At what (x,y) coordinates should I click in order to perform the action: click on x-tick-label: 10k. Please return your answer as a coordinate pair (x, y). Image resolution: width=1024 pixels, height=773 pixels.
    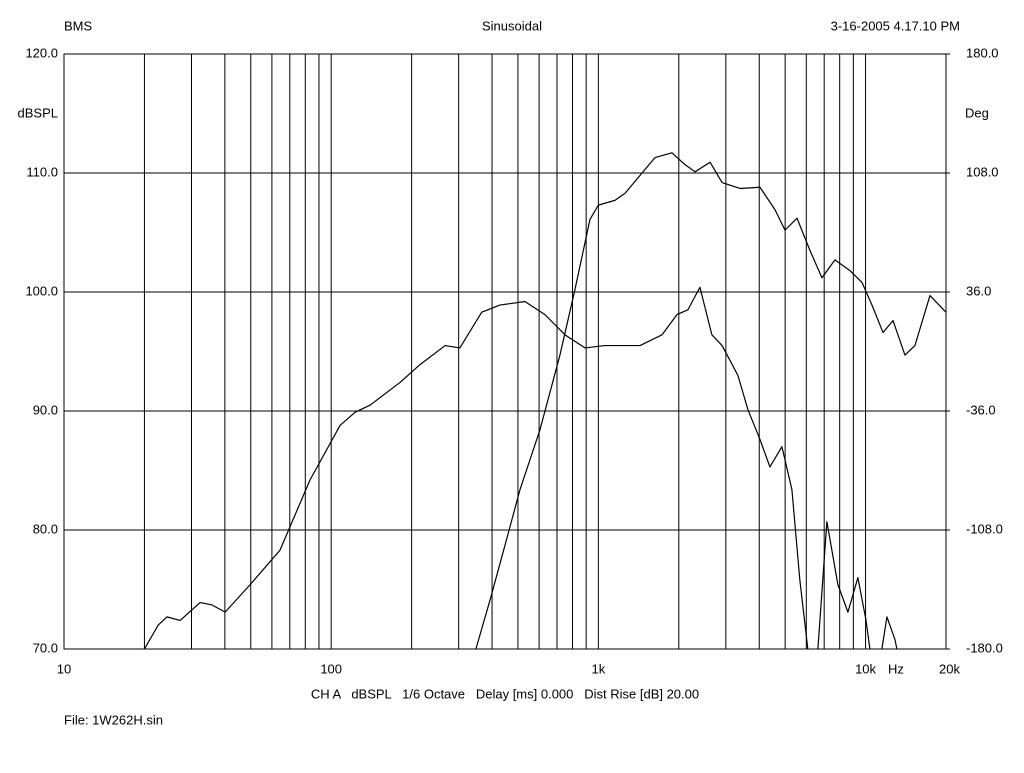
    Looking at the image, I should click on (865, 668).